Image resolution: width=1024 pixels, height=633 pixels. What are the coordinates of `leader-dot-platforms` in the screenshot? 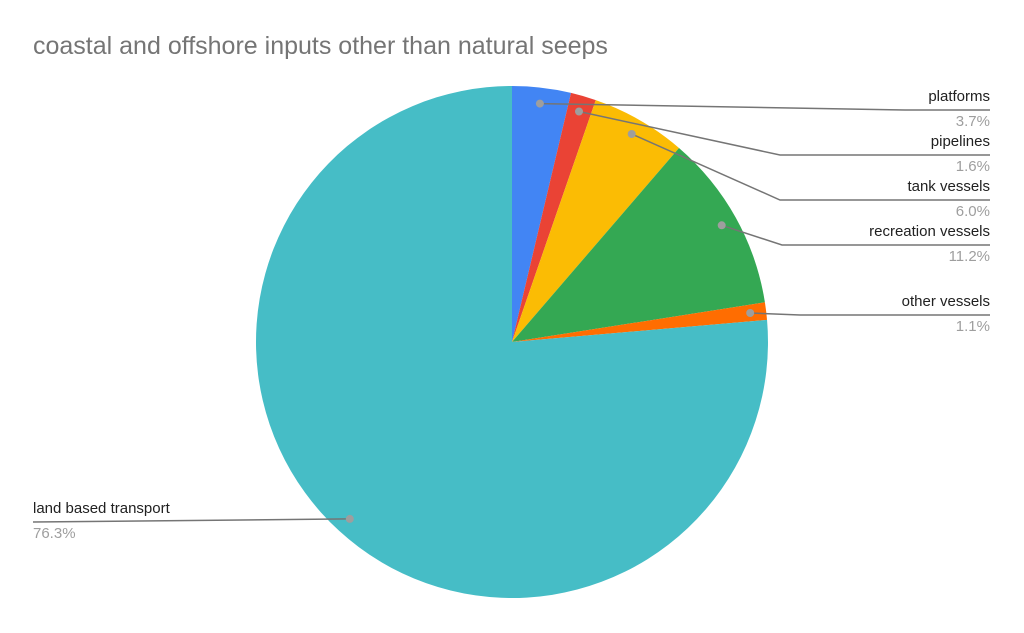 It's located at (539, 103).